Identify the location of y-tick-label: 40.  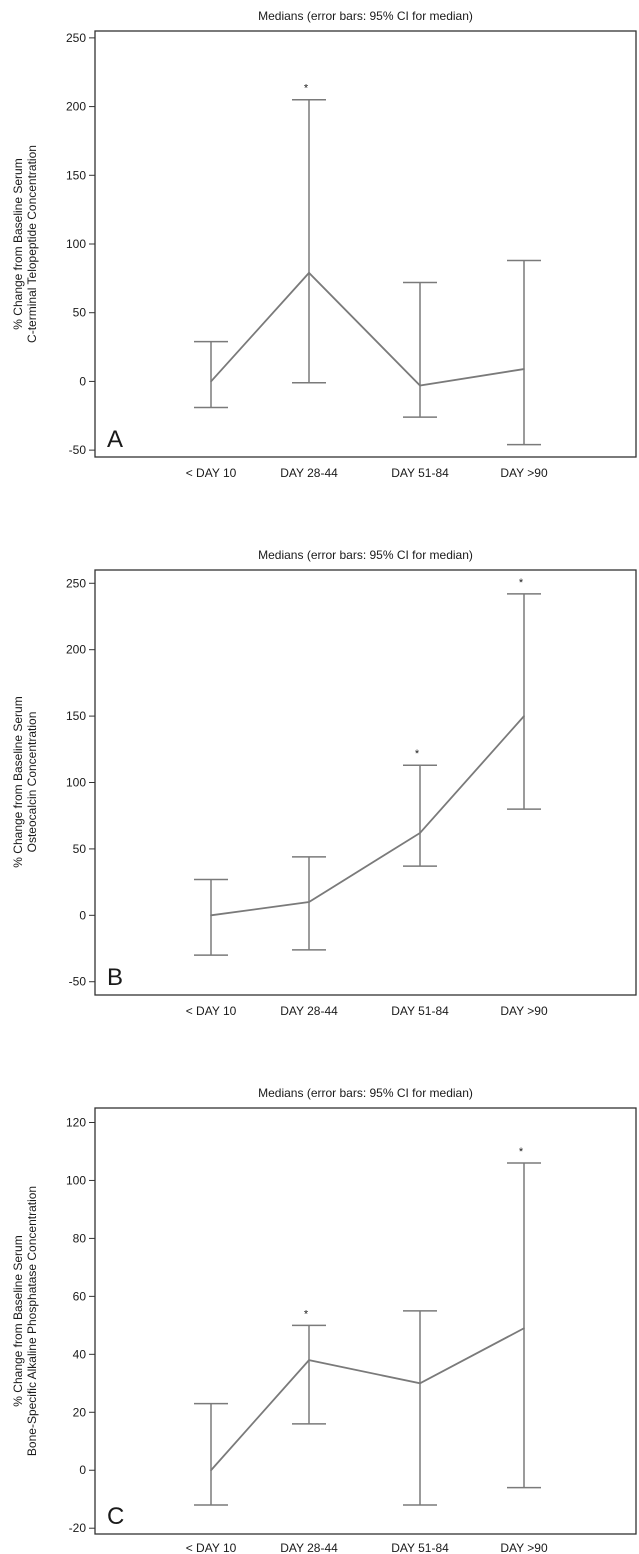
(80, 1354).